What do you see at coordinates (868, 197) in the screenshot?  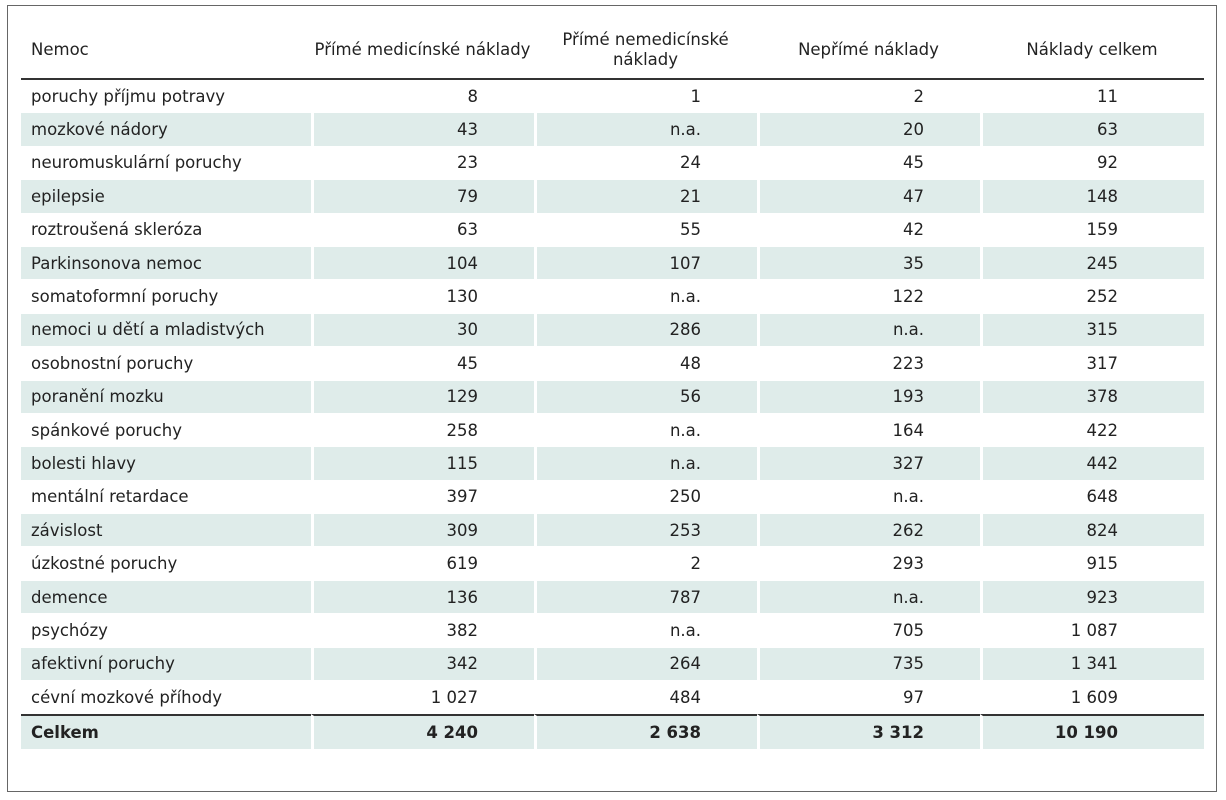 I see `cell-indirect: 47` at bounding box center [868, 197].